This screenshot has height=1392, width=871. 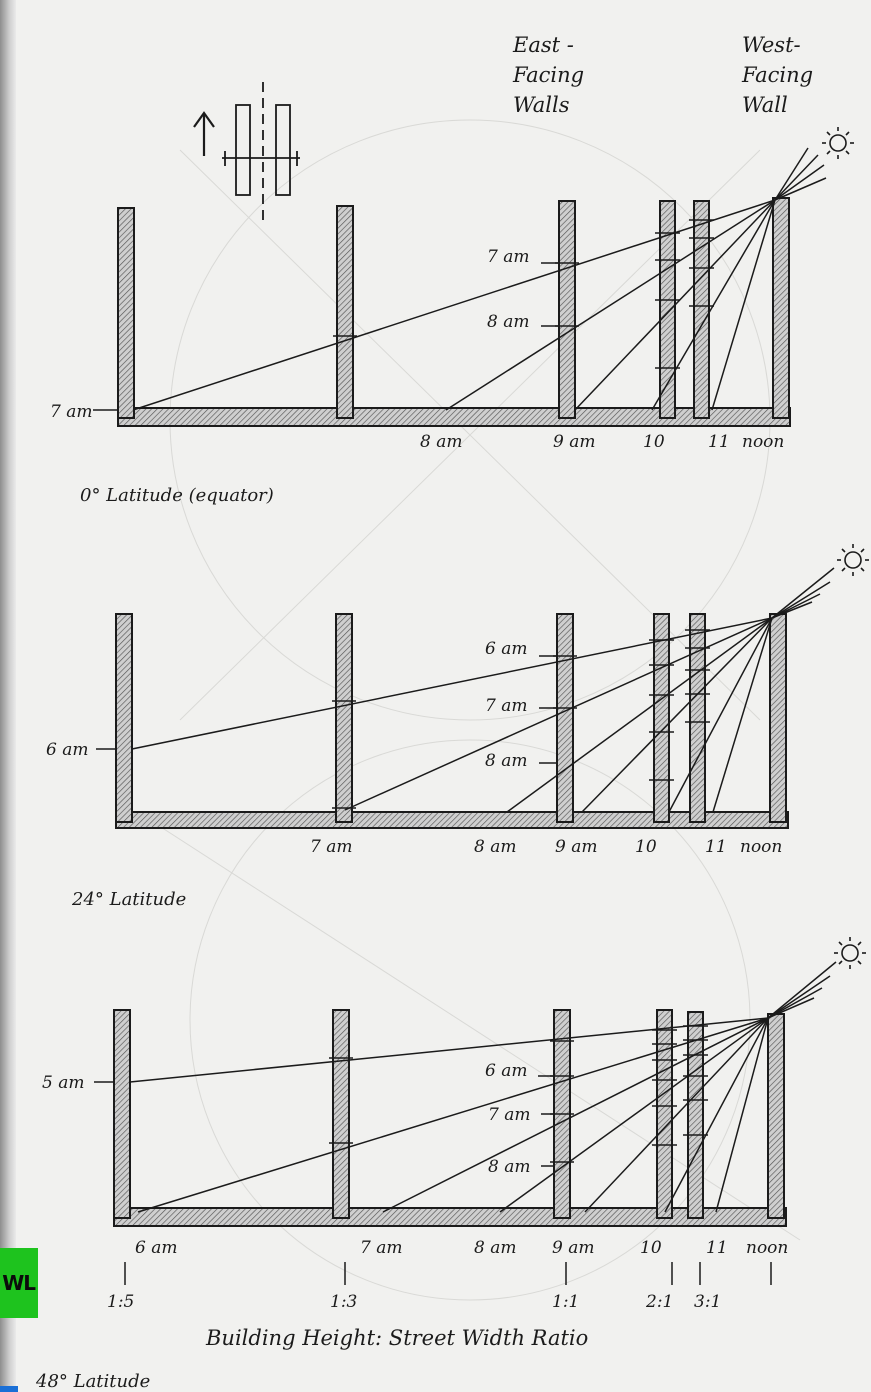 I want to click on ratio-title: Building Height: Street Width Ratio, so click(x=396, y=1338).